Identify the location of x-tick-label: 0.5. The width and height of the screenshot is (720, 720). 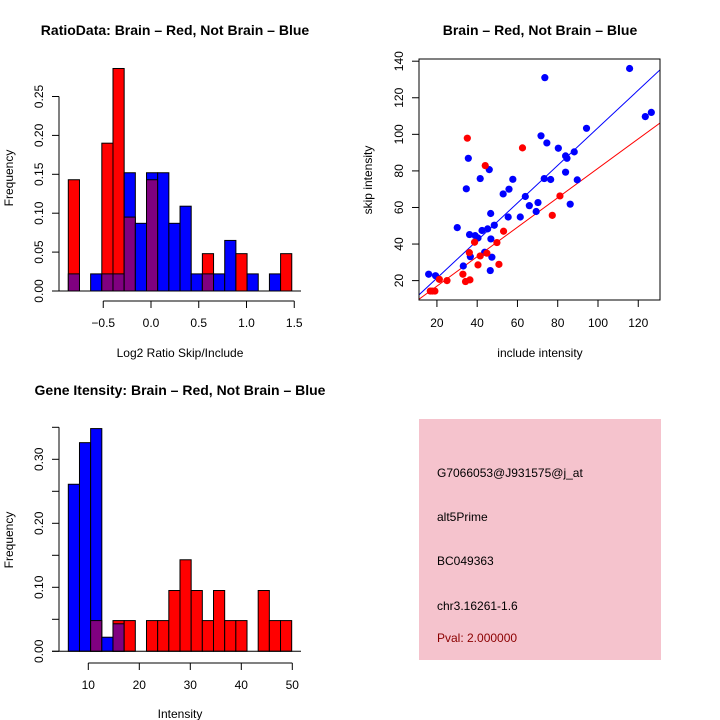
(198, 323).